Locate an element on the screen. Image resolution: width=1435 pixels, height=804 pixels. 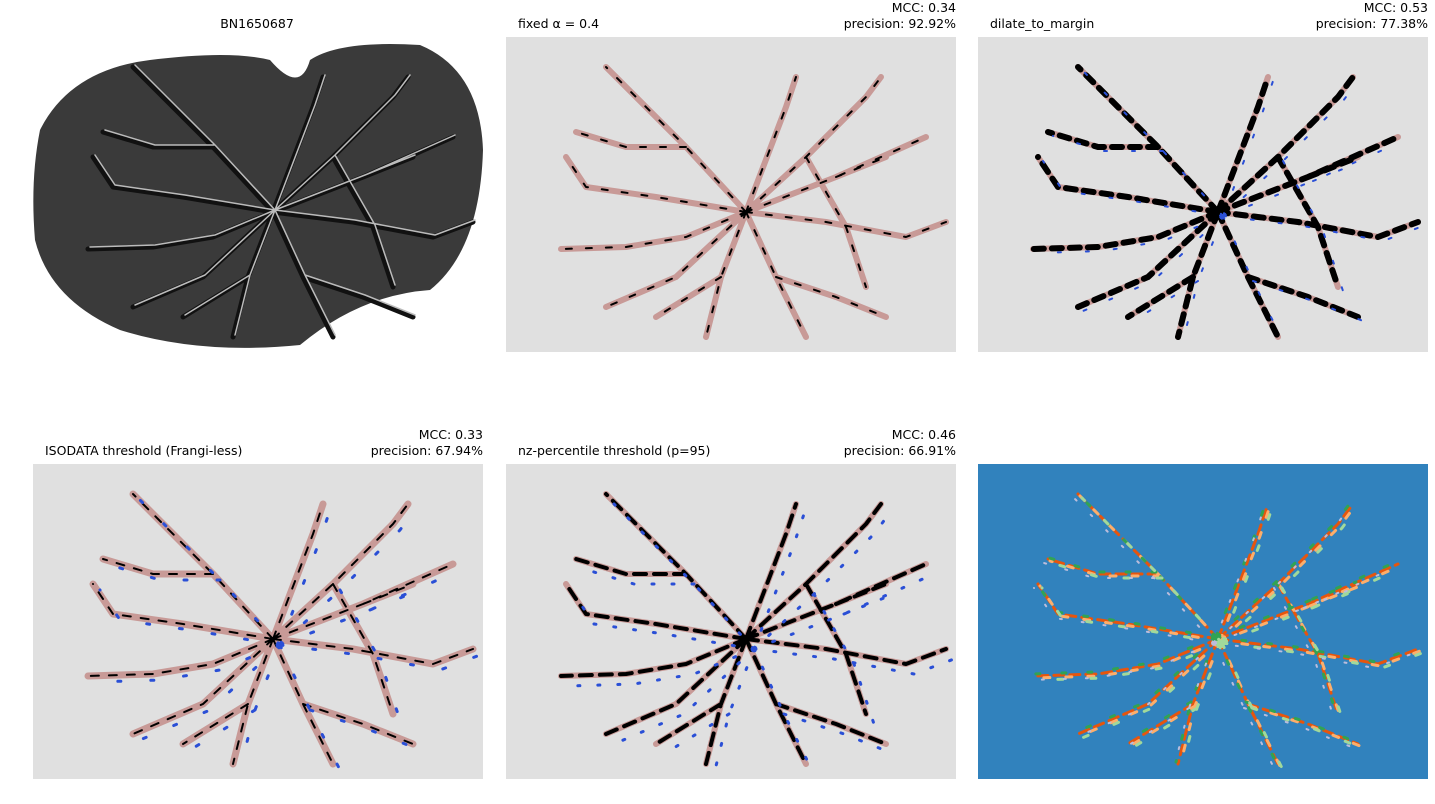
precision: precision: 77.38% is located at coordinates (1372, 23).